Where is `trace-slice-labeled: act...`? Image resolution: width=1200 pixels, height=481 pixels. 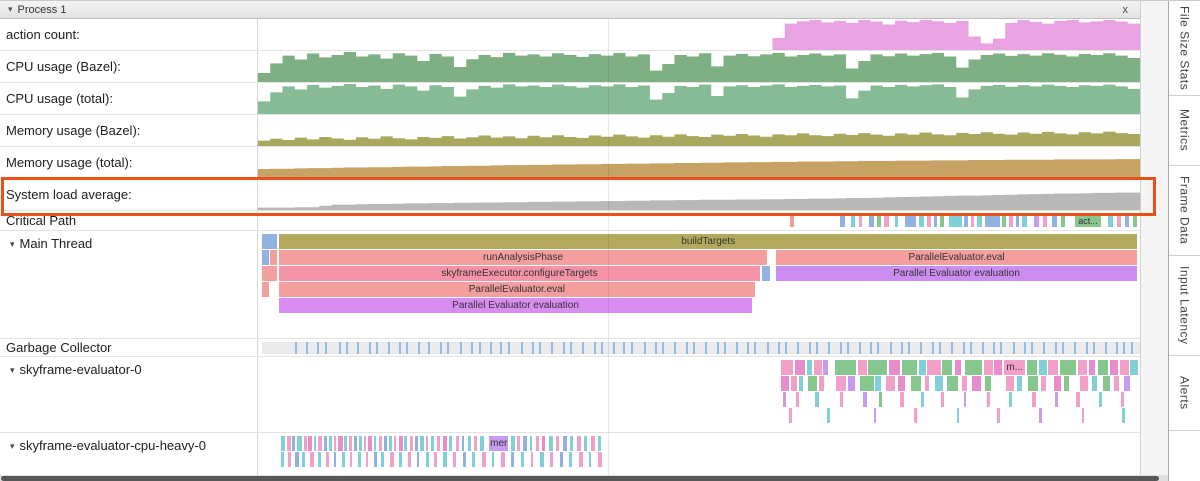 trace-slice-labeled: act... is located at coordinates (1088, 221).